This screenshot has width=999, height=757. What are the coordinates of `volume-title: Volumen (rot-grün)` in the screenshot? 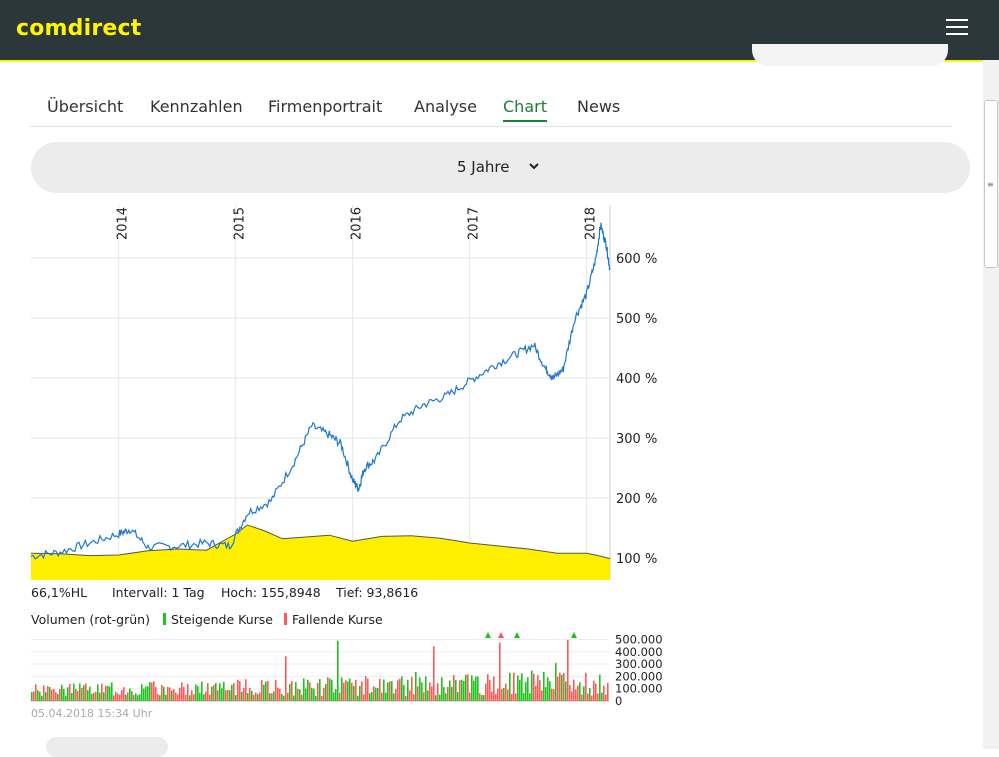 It's located at (90, 619).